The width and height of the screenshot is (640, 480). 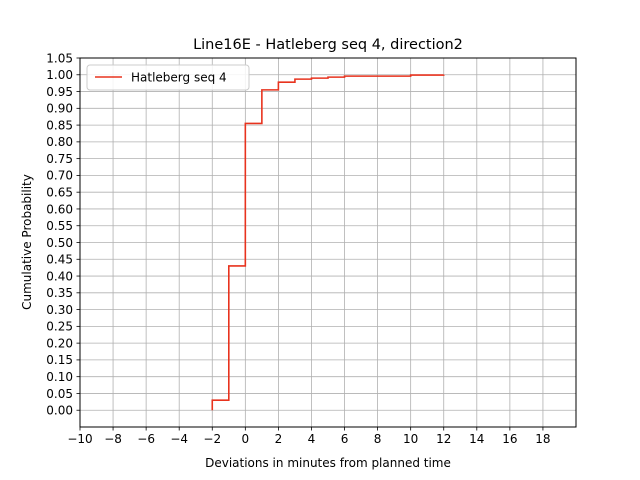 I want to click on y-tick-label: 1.00, so click(x=59, y=75).